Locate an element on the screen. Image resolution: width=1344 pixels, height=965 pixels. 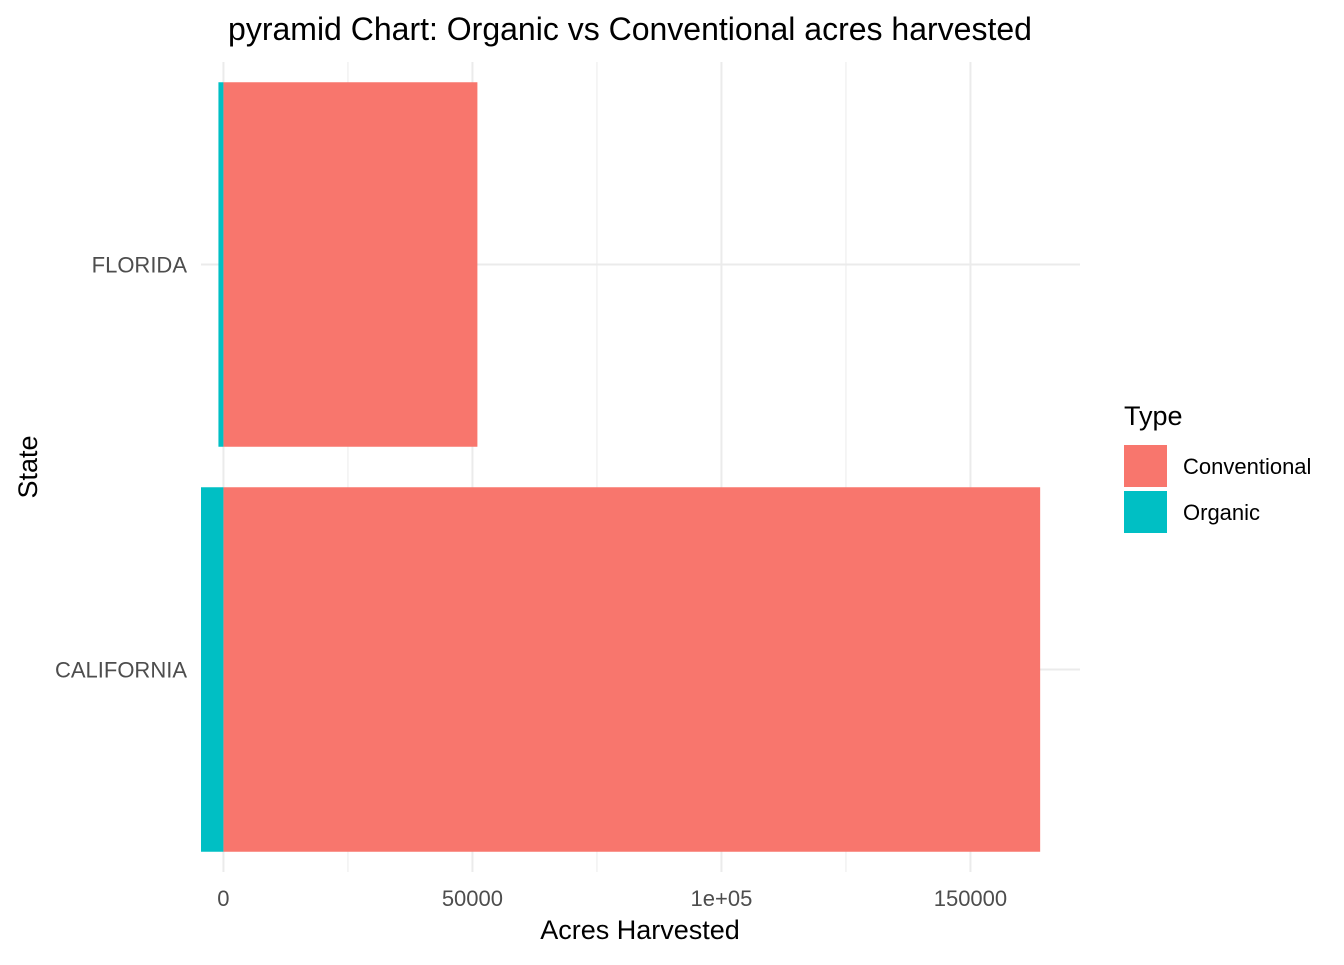
legend: Type Conventional Organic is located at coordinates (1217, 467).